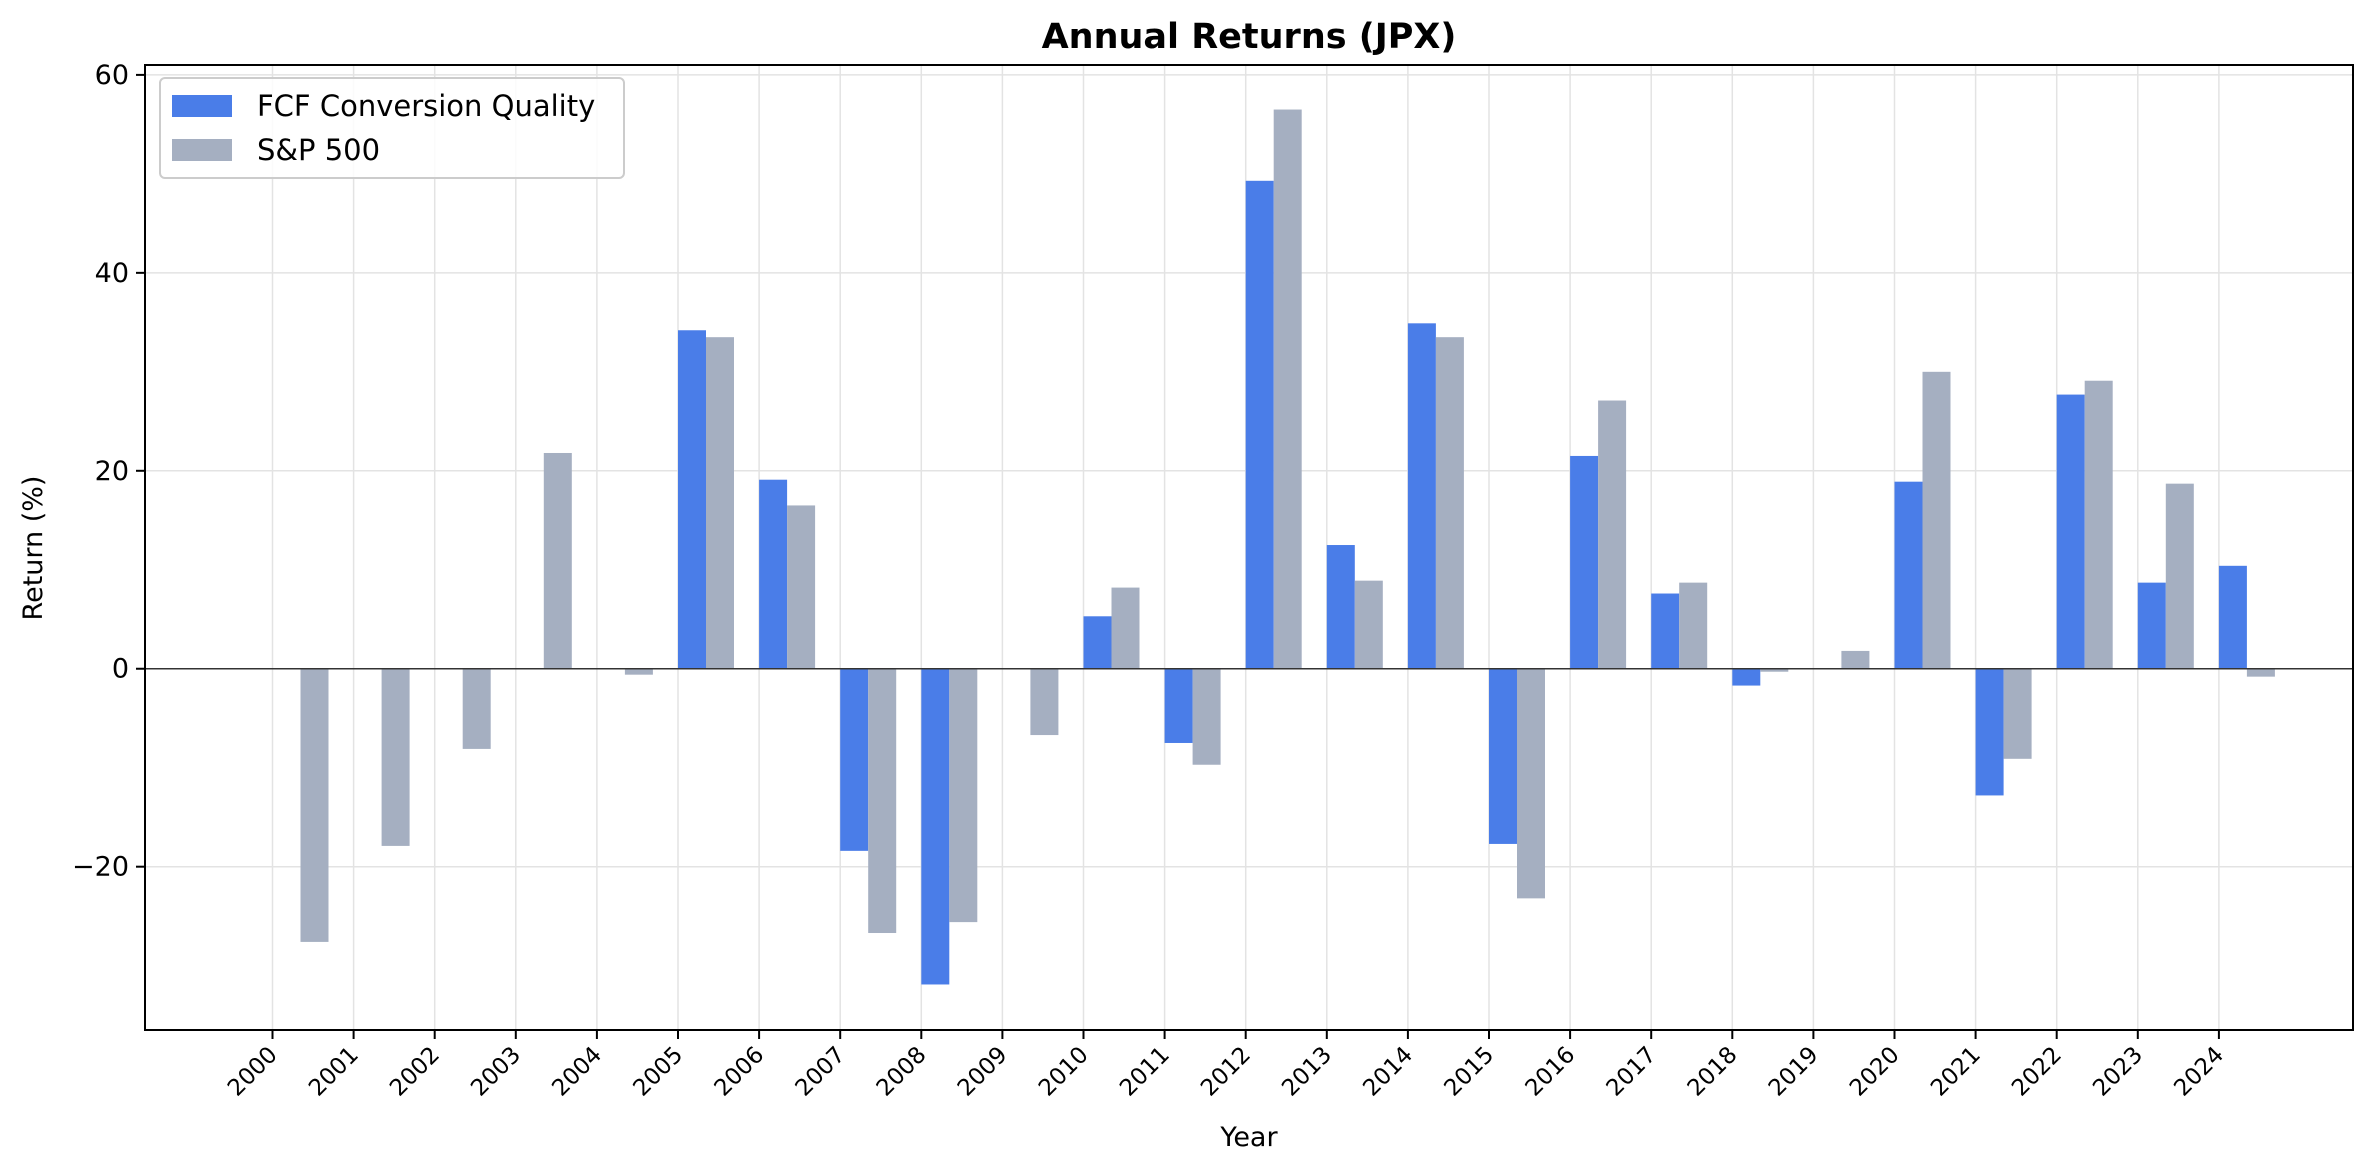  Describe the element at coordinates (2118, 1072) in the screenshot. I see `x-tick-label: 2023` at that location.